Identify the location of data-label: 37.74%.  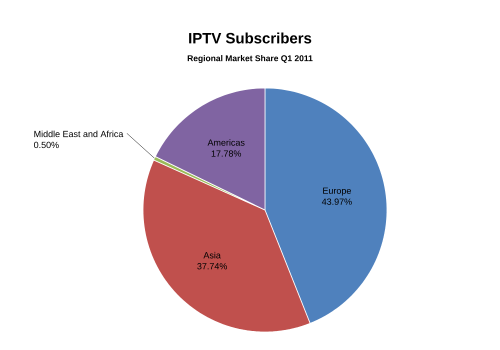
(212, 266).